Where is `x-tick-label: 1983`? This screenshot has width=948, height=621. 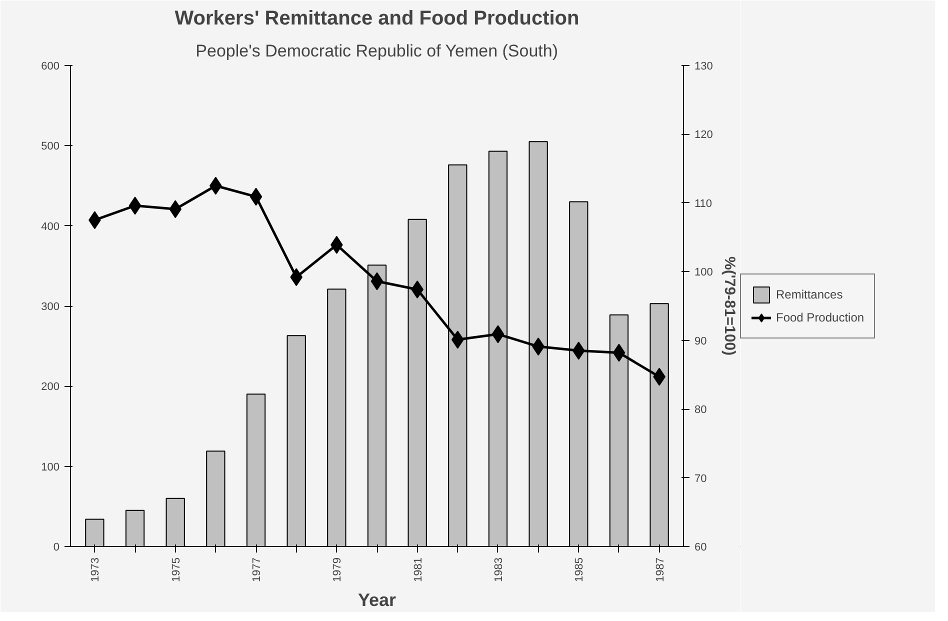 x-tick-label: 1983 is located at coordinates (498, 569).